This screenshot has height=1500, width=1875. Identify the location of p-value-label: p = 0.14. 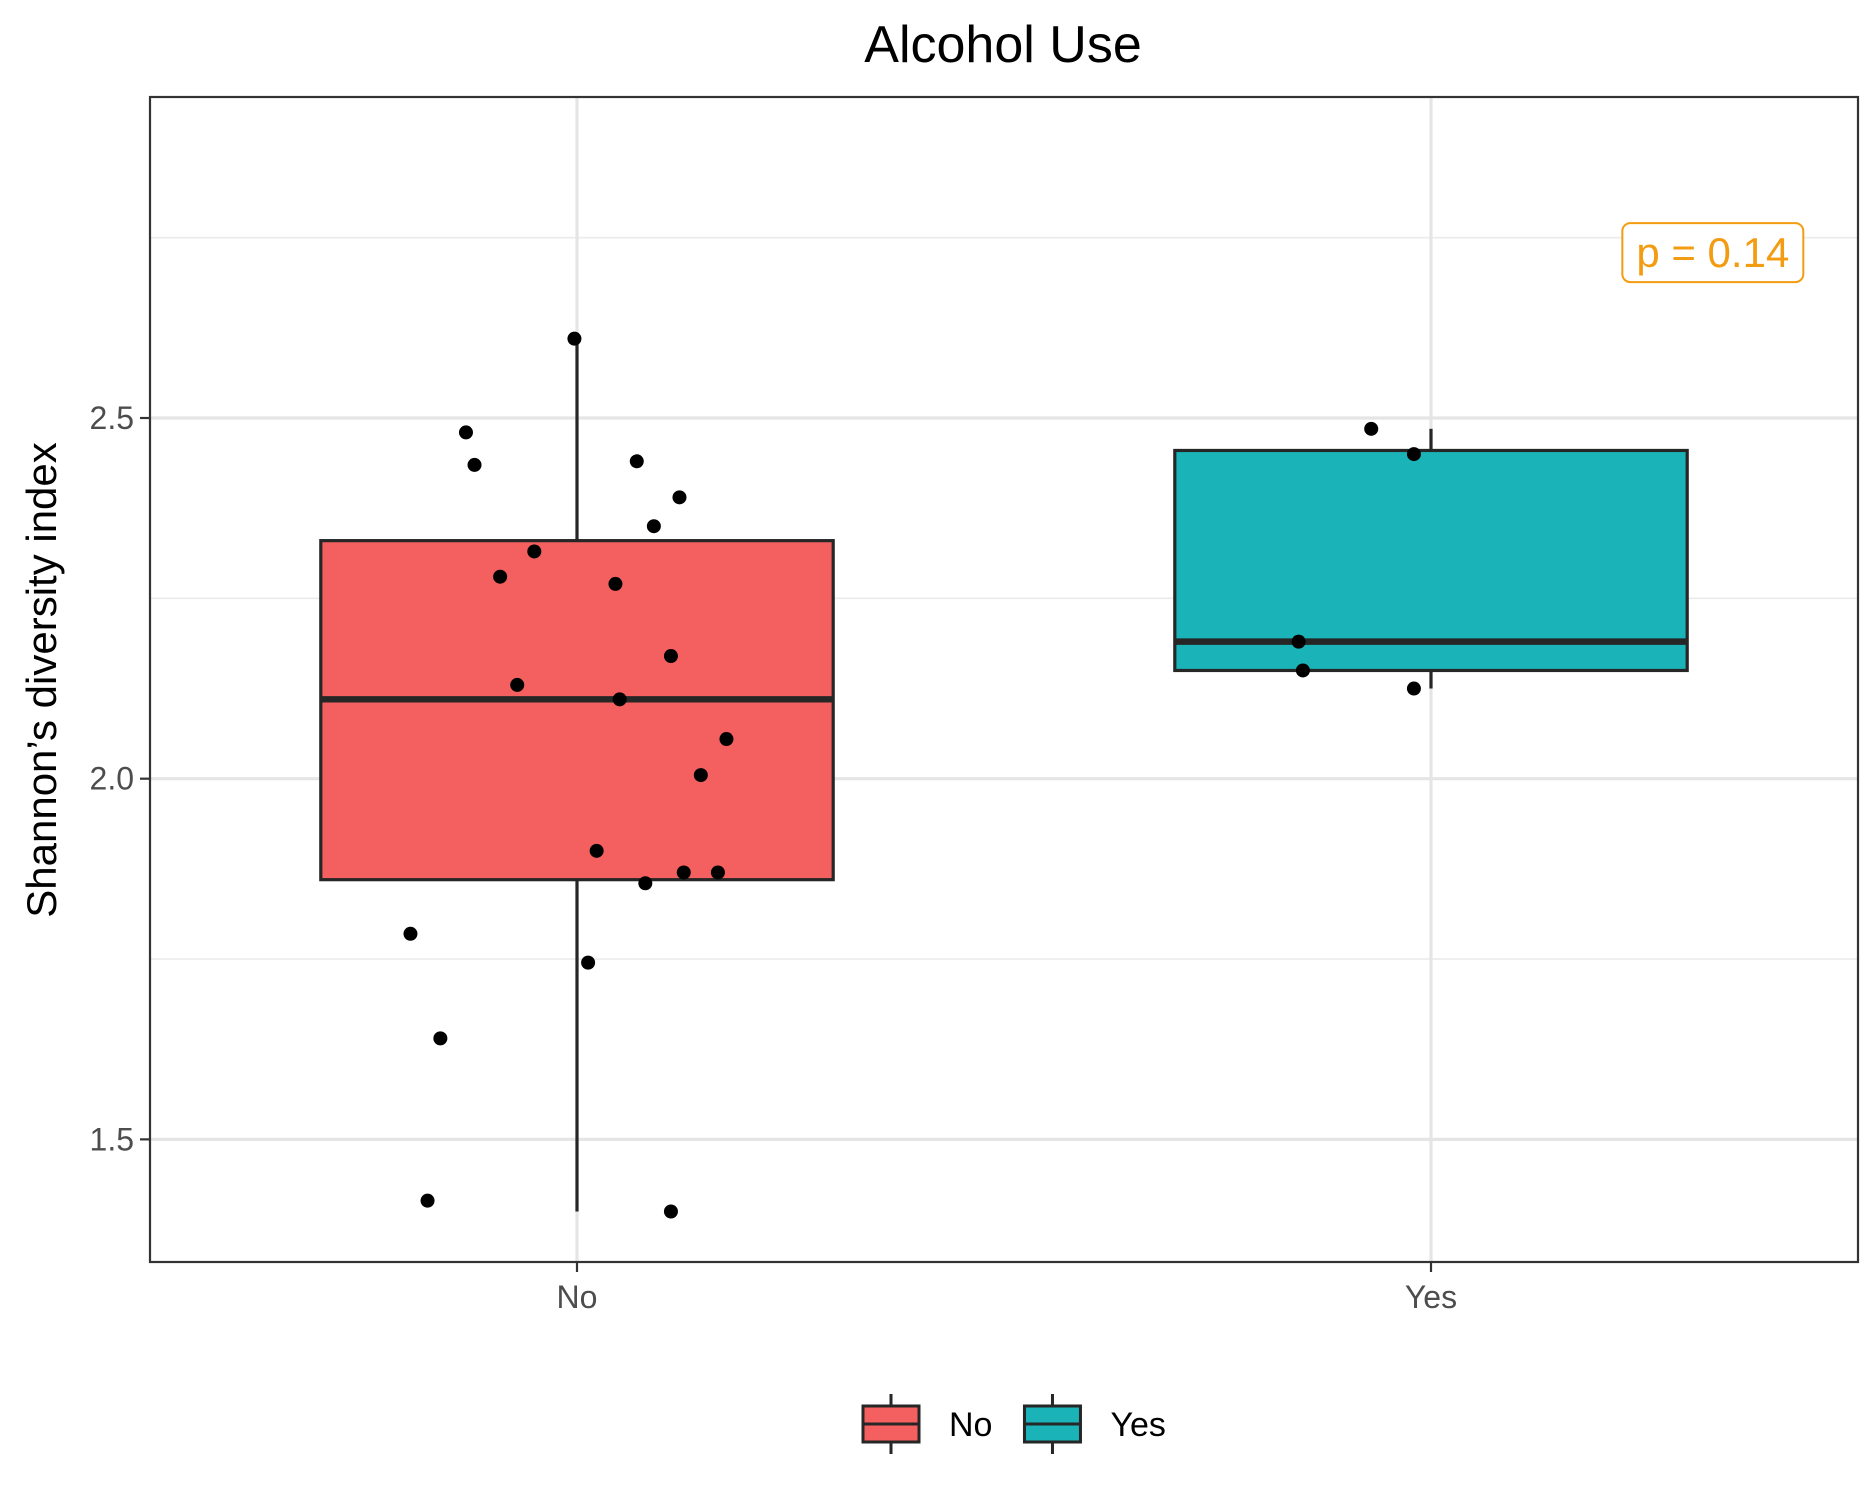
(1712, 252).